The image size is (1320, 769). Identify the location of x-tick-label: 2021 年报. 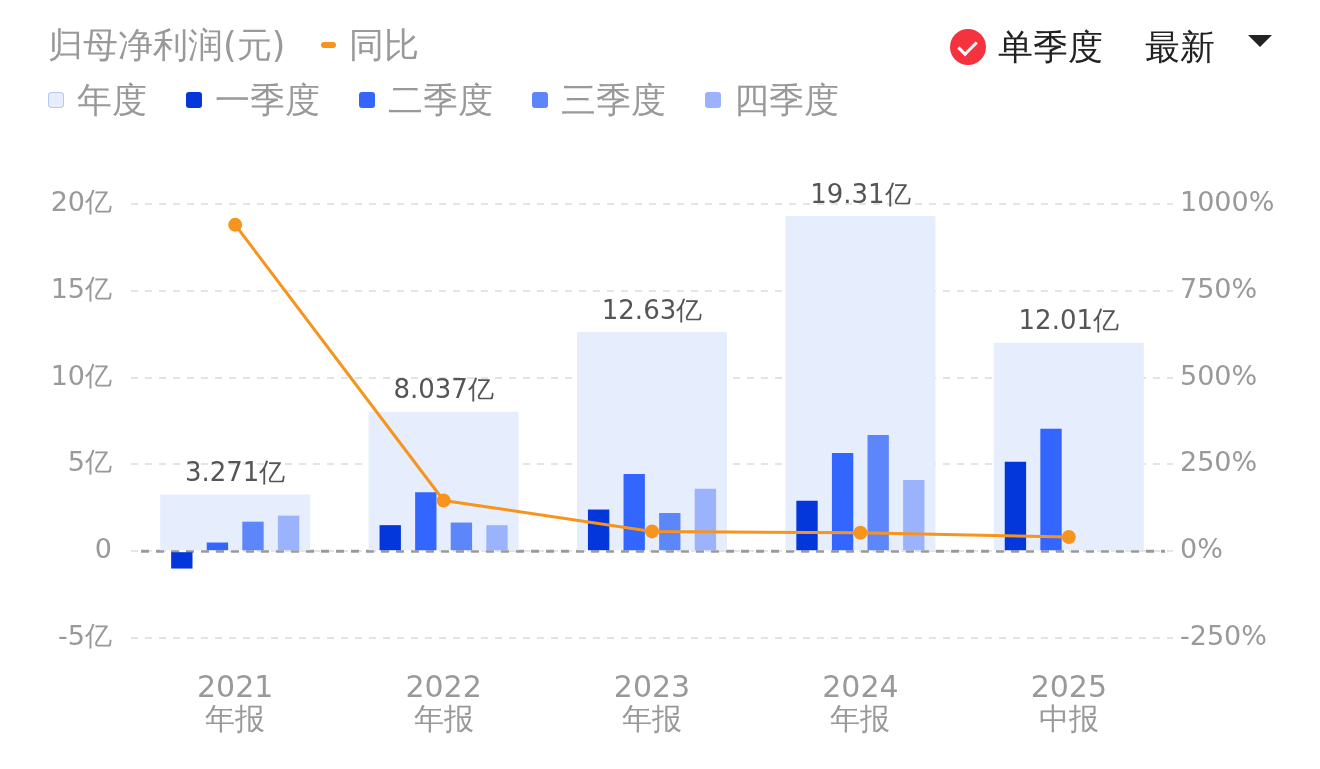
(235, 703).